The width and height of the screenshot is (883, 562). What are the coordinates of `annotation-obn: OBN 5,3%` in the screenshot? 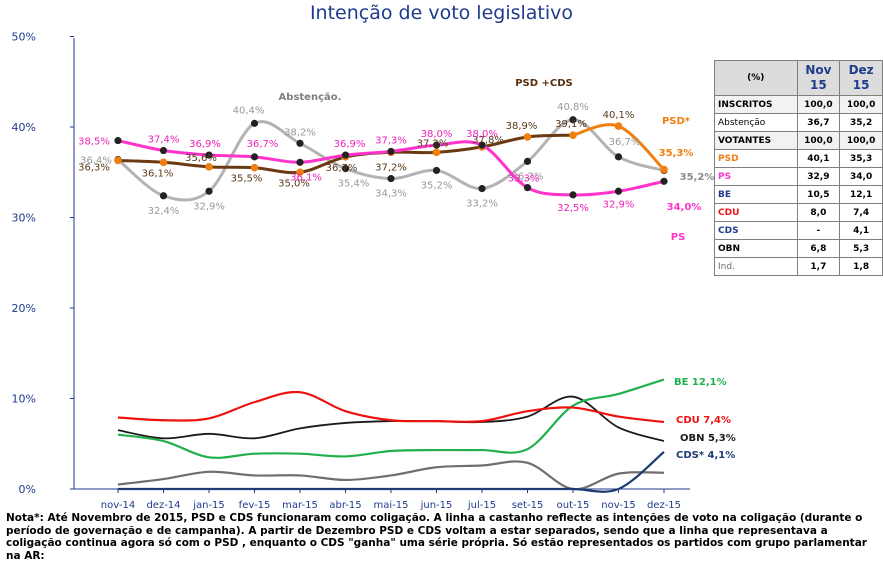 It's located at (708, 438).